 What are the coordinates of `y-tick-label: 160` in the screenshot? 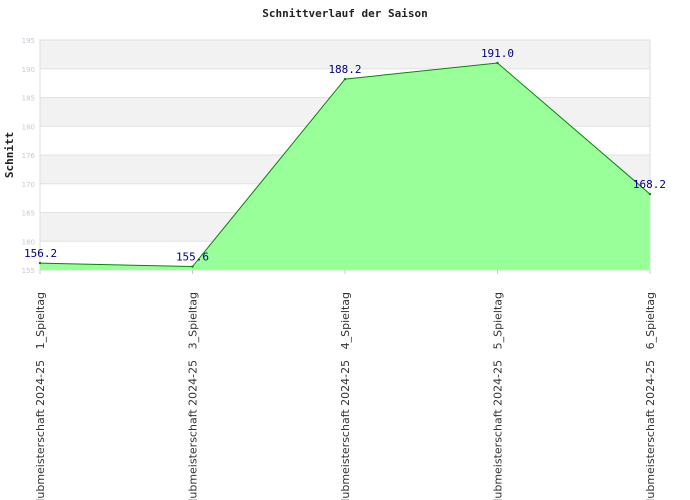 It's located at (28, 242).